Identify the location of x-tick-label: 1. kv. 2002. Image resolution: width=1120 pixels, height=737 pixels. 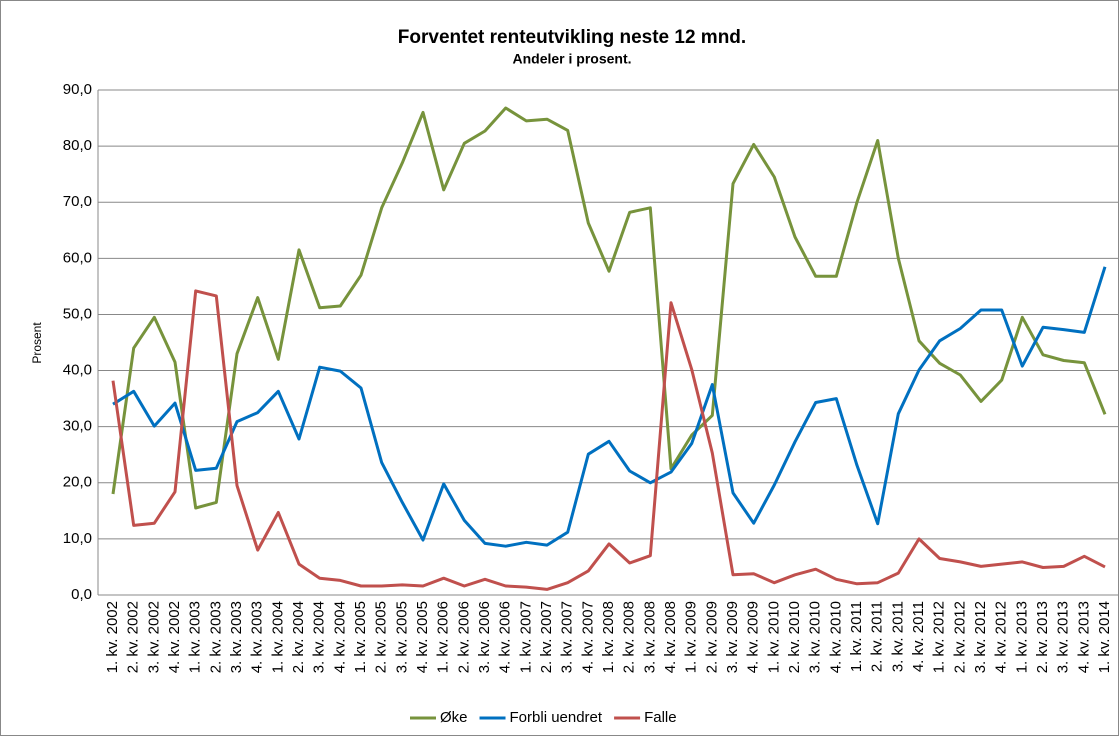
(112, 637).